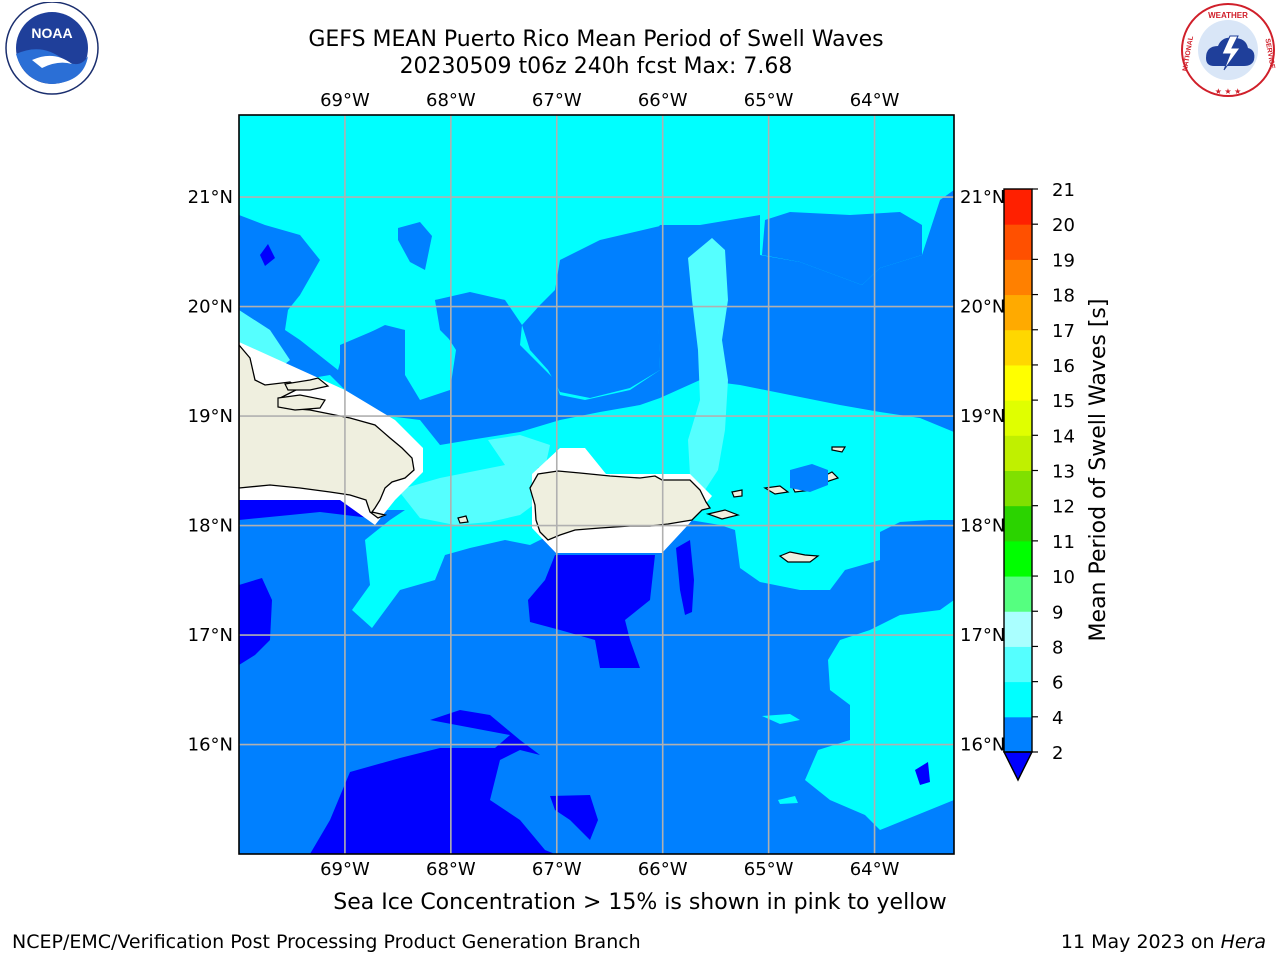  I want to click on lon-label-top: 64°W, so click(875, 100).